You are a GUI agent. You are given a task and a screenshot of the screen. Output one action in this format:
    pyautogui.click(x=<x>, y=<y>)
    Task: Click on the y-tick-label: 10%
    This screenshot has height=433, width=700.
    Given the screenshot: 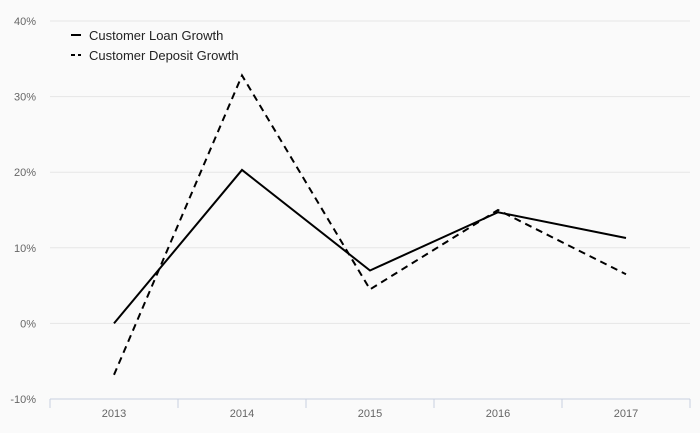 What is the action you would take?
    pyautogui.click(x=25, y=249)
    